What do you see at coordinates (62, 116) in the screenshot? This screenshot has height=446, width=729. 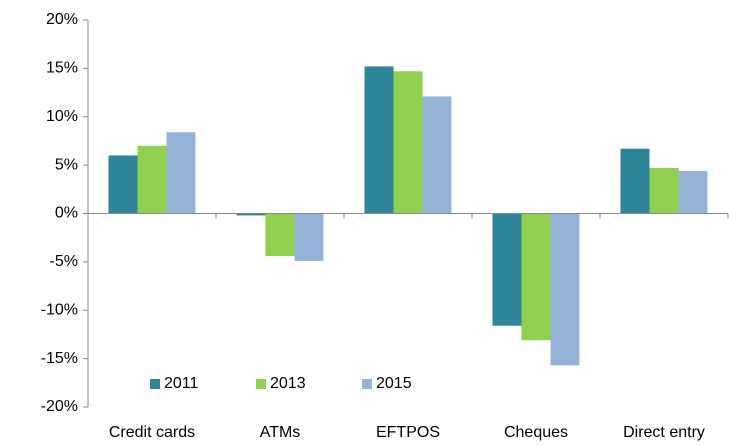 I see `y-tick-label: 10%` at bounding box center [62, 116].